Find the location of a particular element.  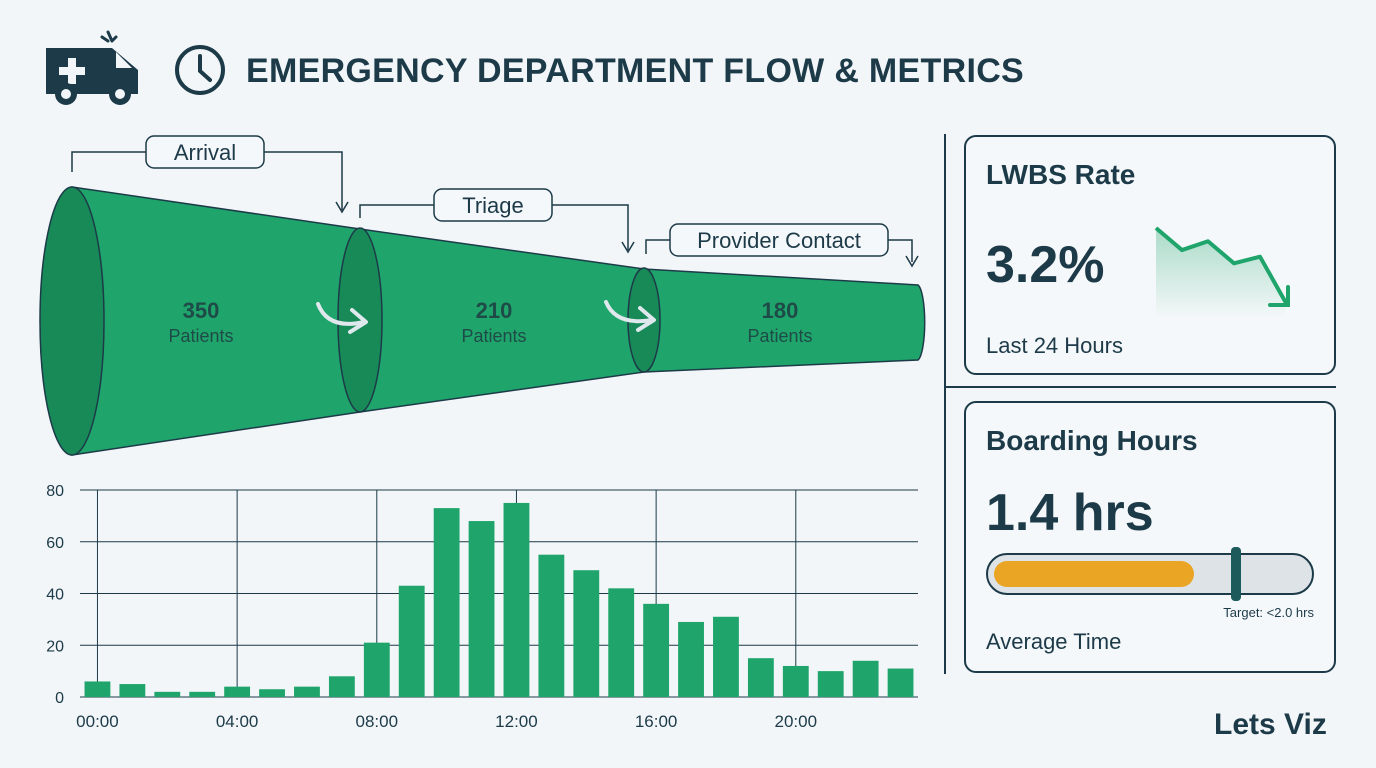

brand-logo-text: Lets Viz is located at coordinates (1270, 724).